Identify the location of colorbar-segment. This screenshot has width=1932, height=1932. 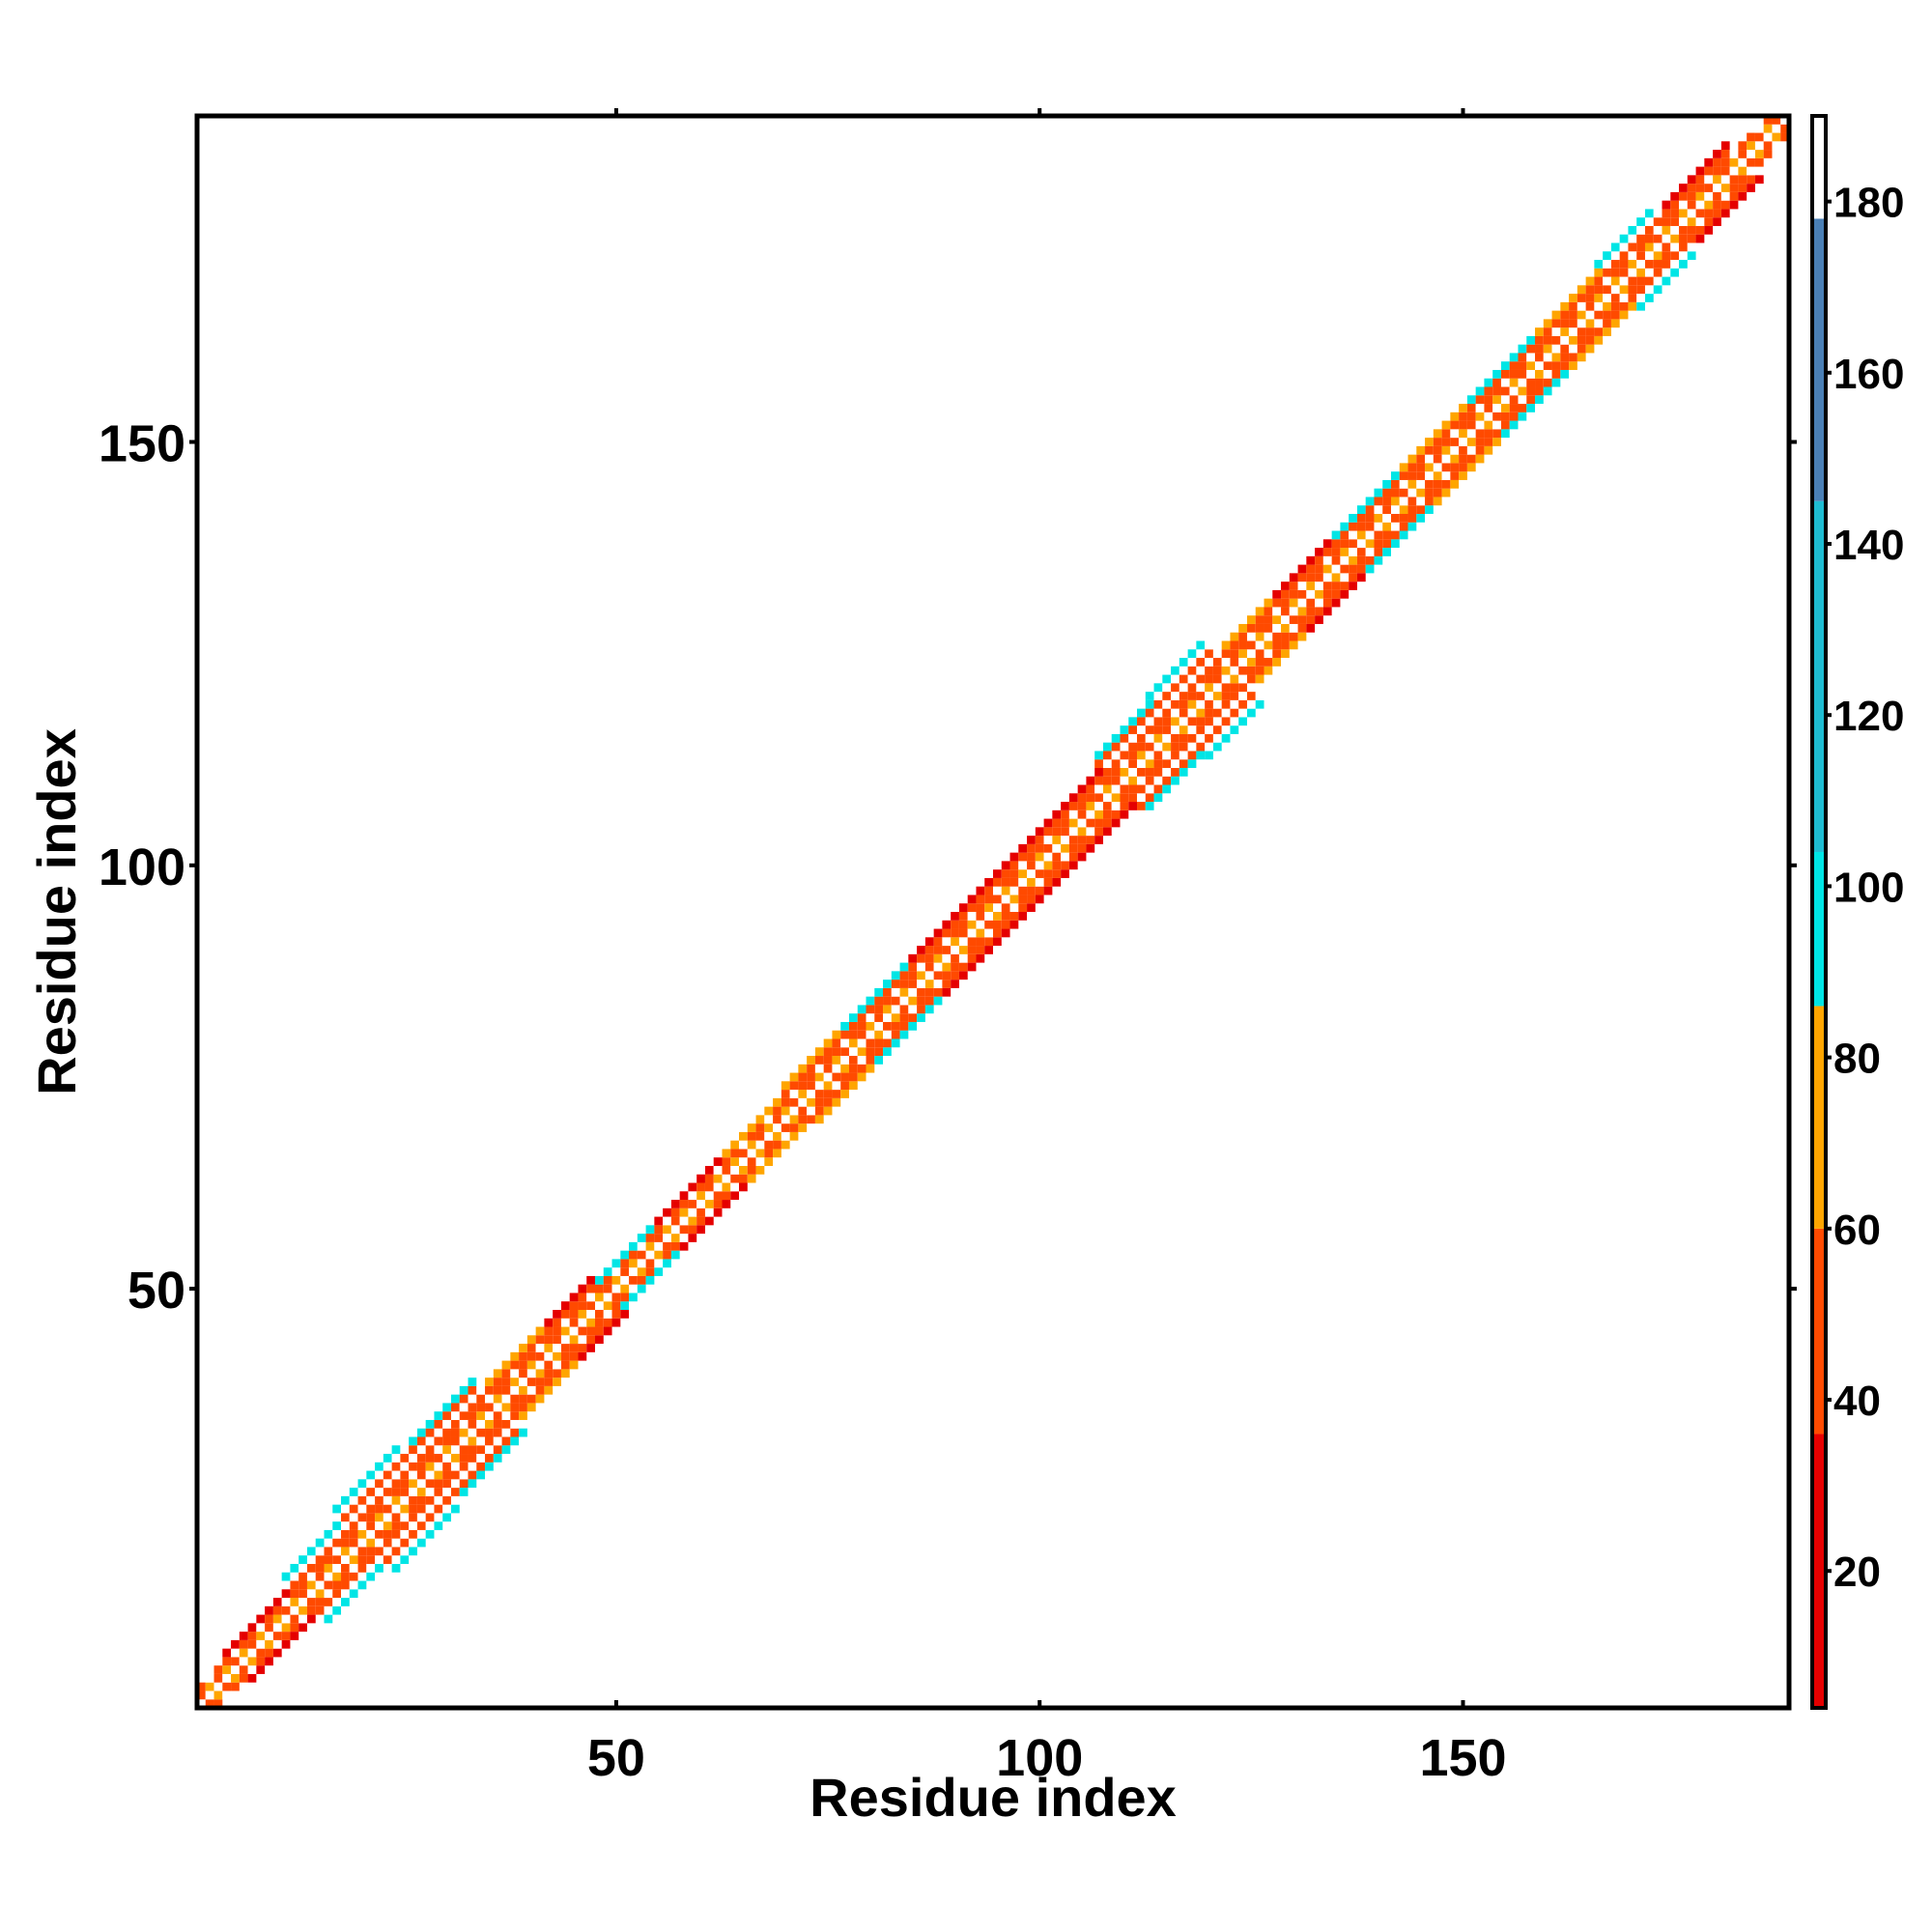
(1819, 1331).